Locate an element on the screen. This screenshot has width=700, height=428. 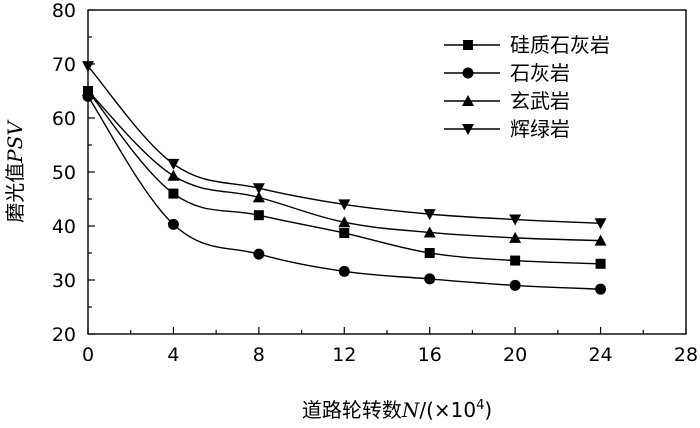
y-tick-label: 20 is located at coordinates (64, 335).